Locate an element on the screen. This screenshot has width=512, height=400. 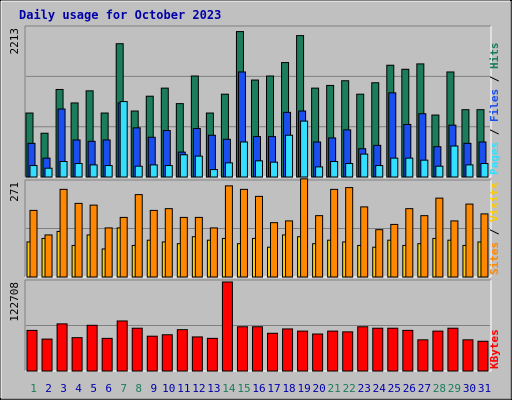
x-tick-label: 8 is located at coordinates (138, 388).